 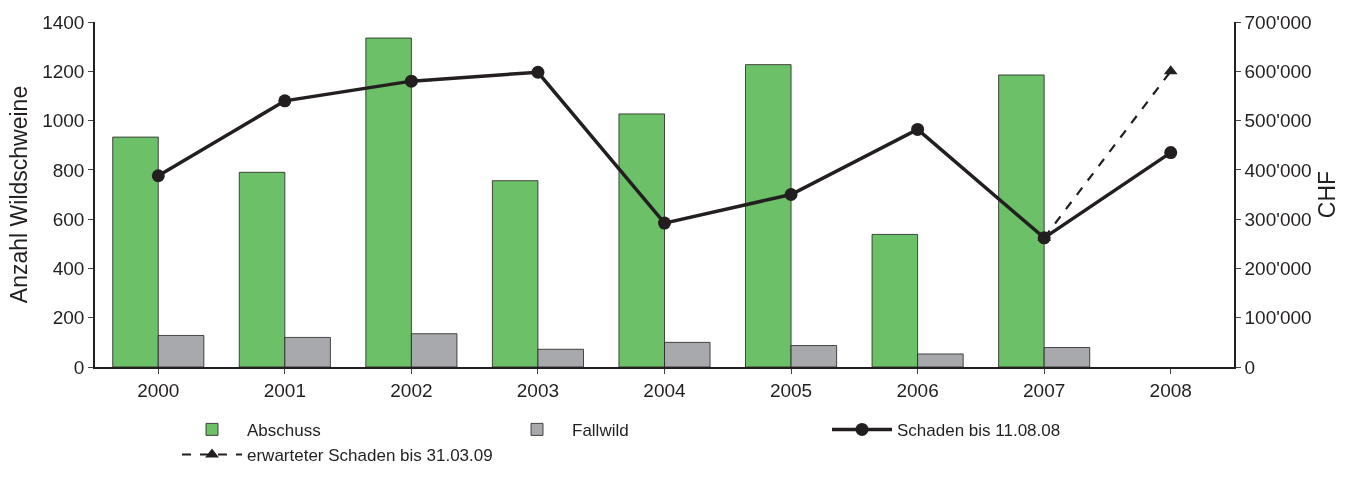 I want to click on legend-label: erwarteter Schaden bis 31.03.09, so click(x=370, y=456).